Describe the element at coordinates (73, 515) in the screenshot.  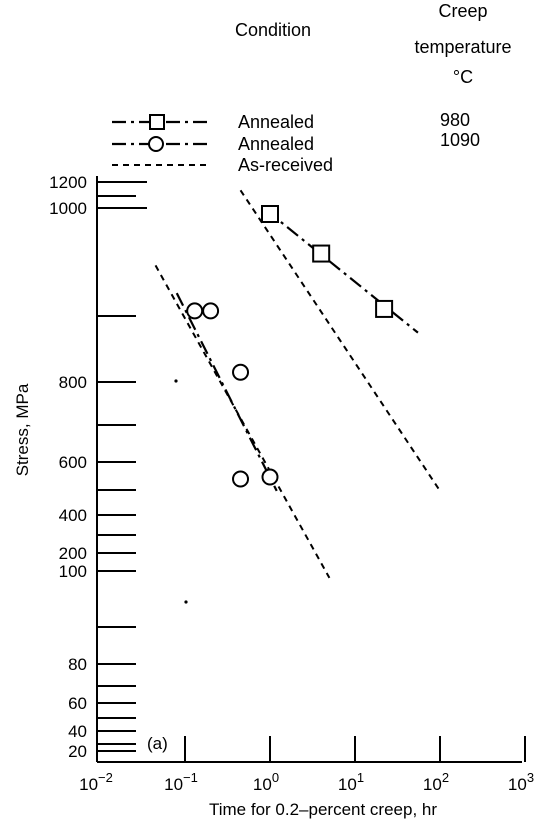
I see `y-tick-label: 400` at that location.